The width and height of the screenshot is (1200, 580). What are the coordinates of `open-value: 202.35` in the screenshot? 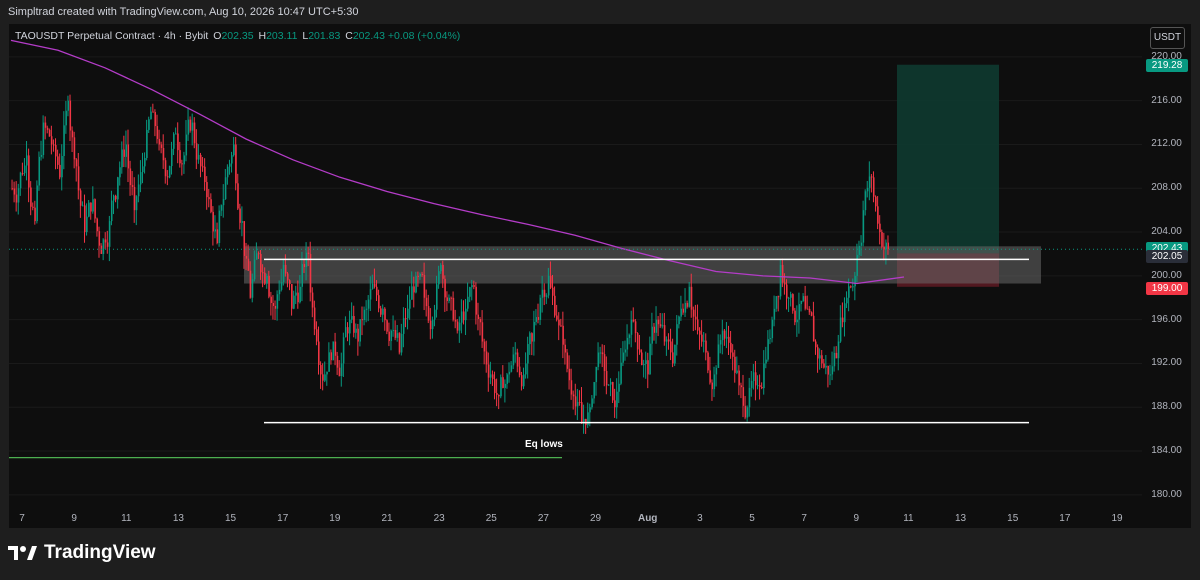 It's located at (237, 36).